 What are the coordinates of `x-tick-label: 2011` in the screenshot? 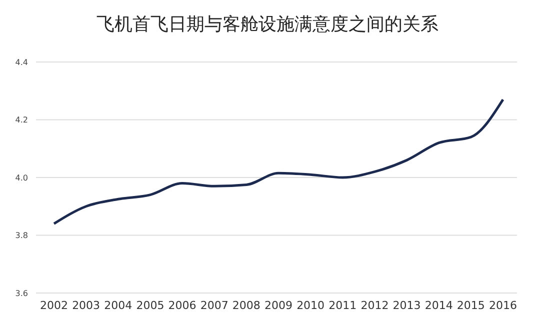 It's located at (342, 305).